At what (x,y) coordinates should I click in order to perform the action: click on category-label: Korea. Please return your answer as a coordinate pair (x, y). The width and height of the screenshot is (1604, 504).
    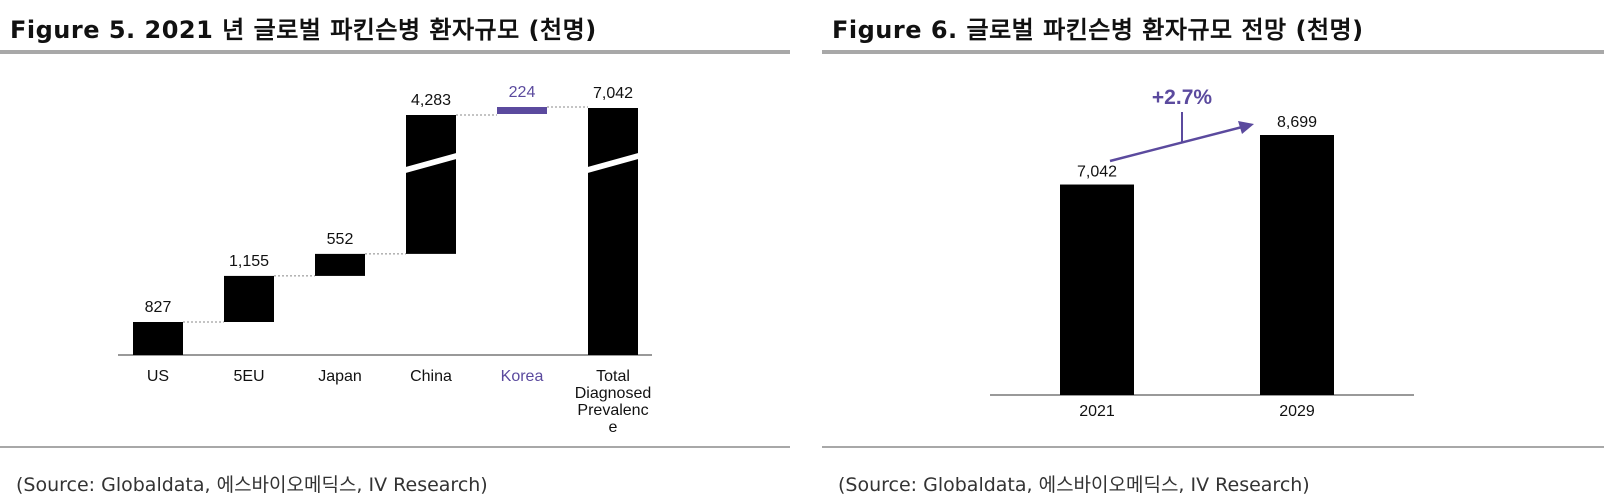
    Looking at the image, I should click on (522, 376).